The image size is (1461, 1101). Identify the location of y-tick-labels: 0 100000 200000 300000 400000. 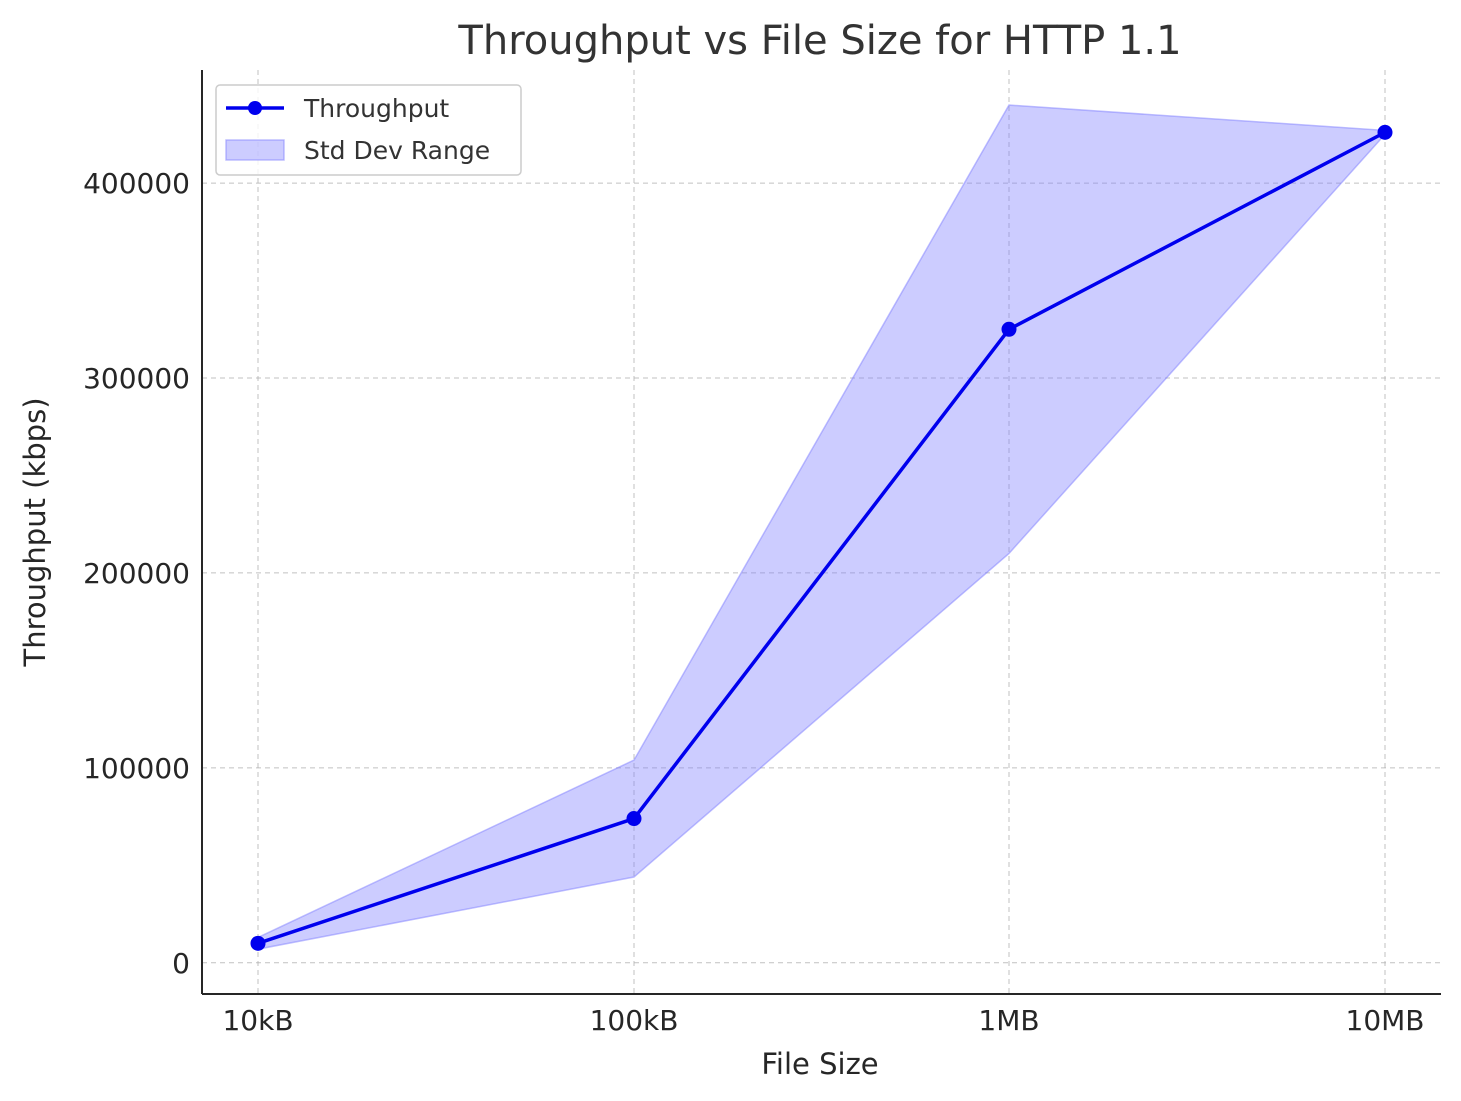
(136, 573).